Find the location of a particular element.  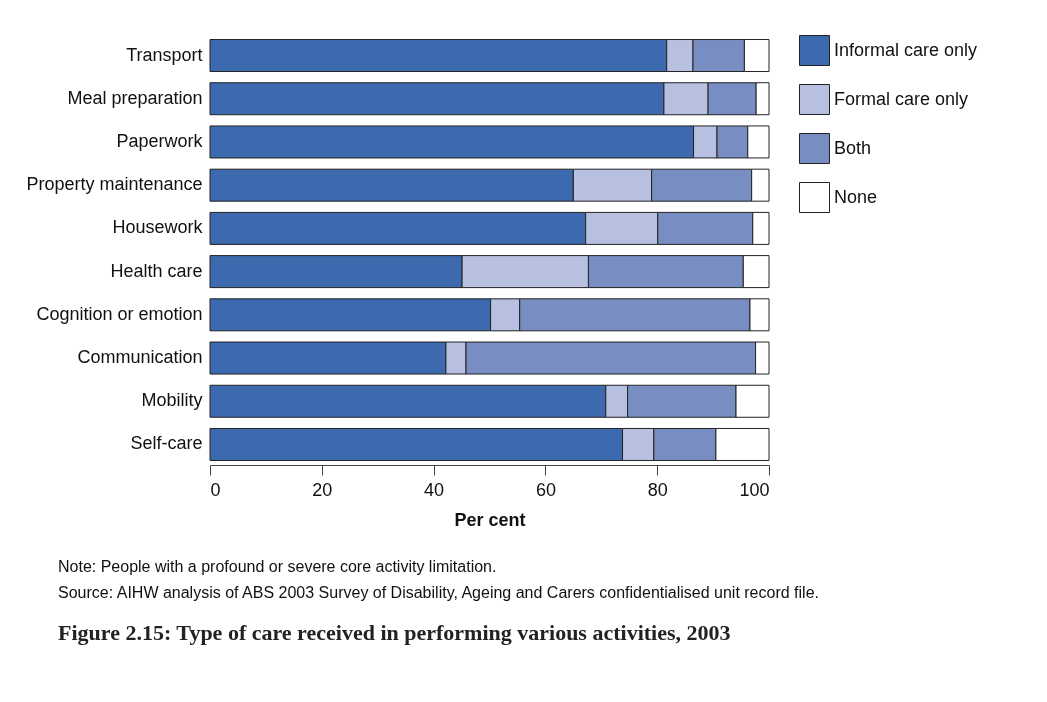

x-tick-label: 80 is located at coordinates (657, 489).